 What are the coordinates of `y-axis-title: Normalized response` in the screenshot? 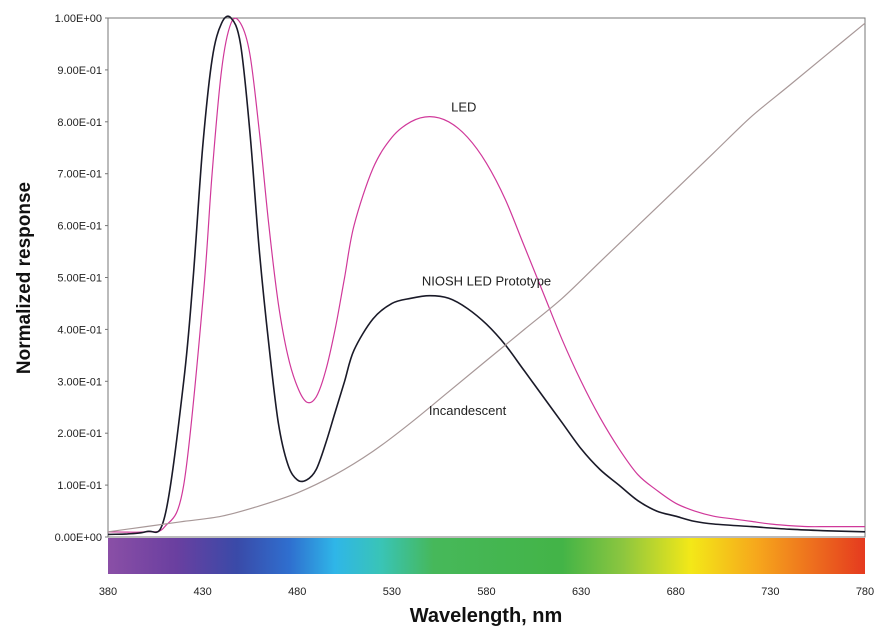 It's located at (24, 278).